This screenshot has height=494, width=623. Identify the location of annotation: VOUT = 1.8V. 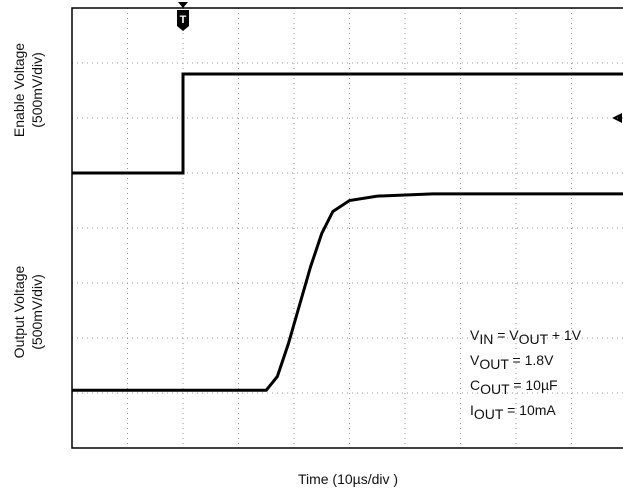
(512, 362).